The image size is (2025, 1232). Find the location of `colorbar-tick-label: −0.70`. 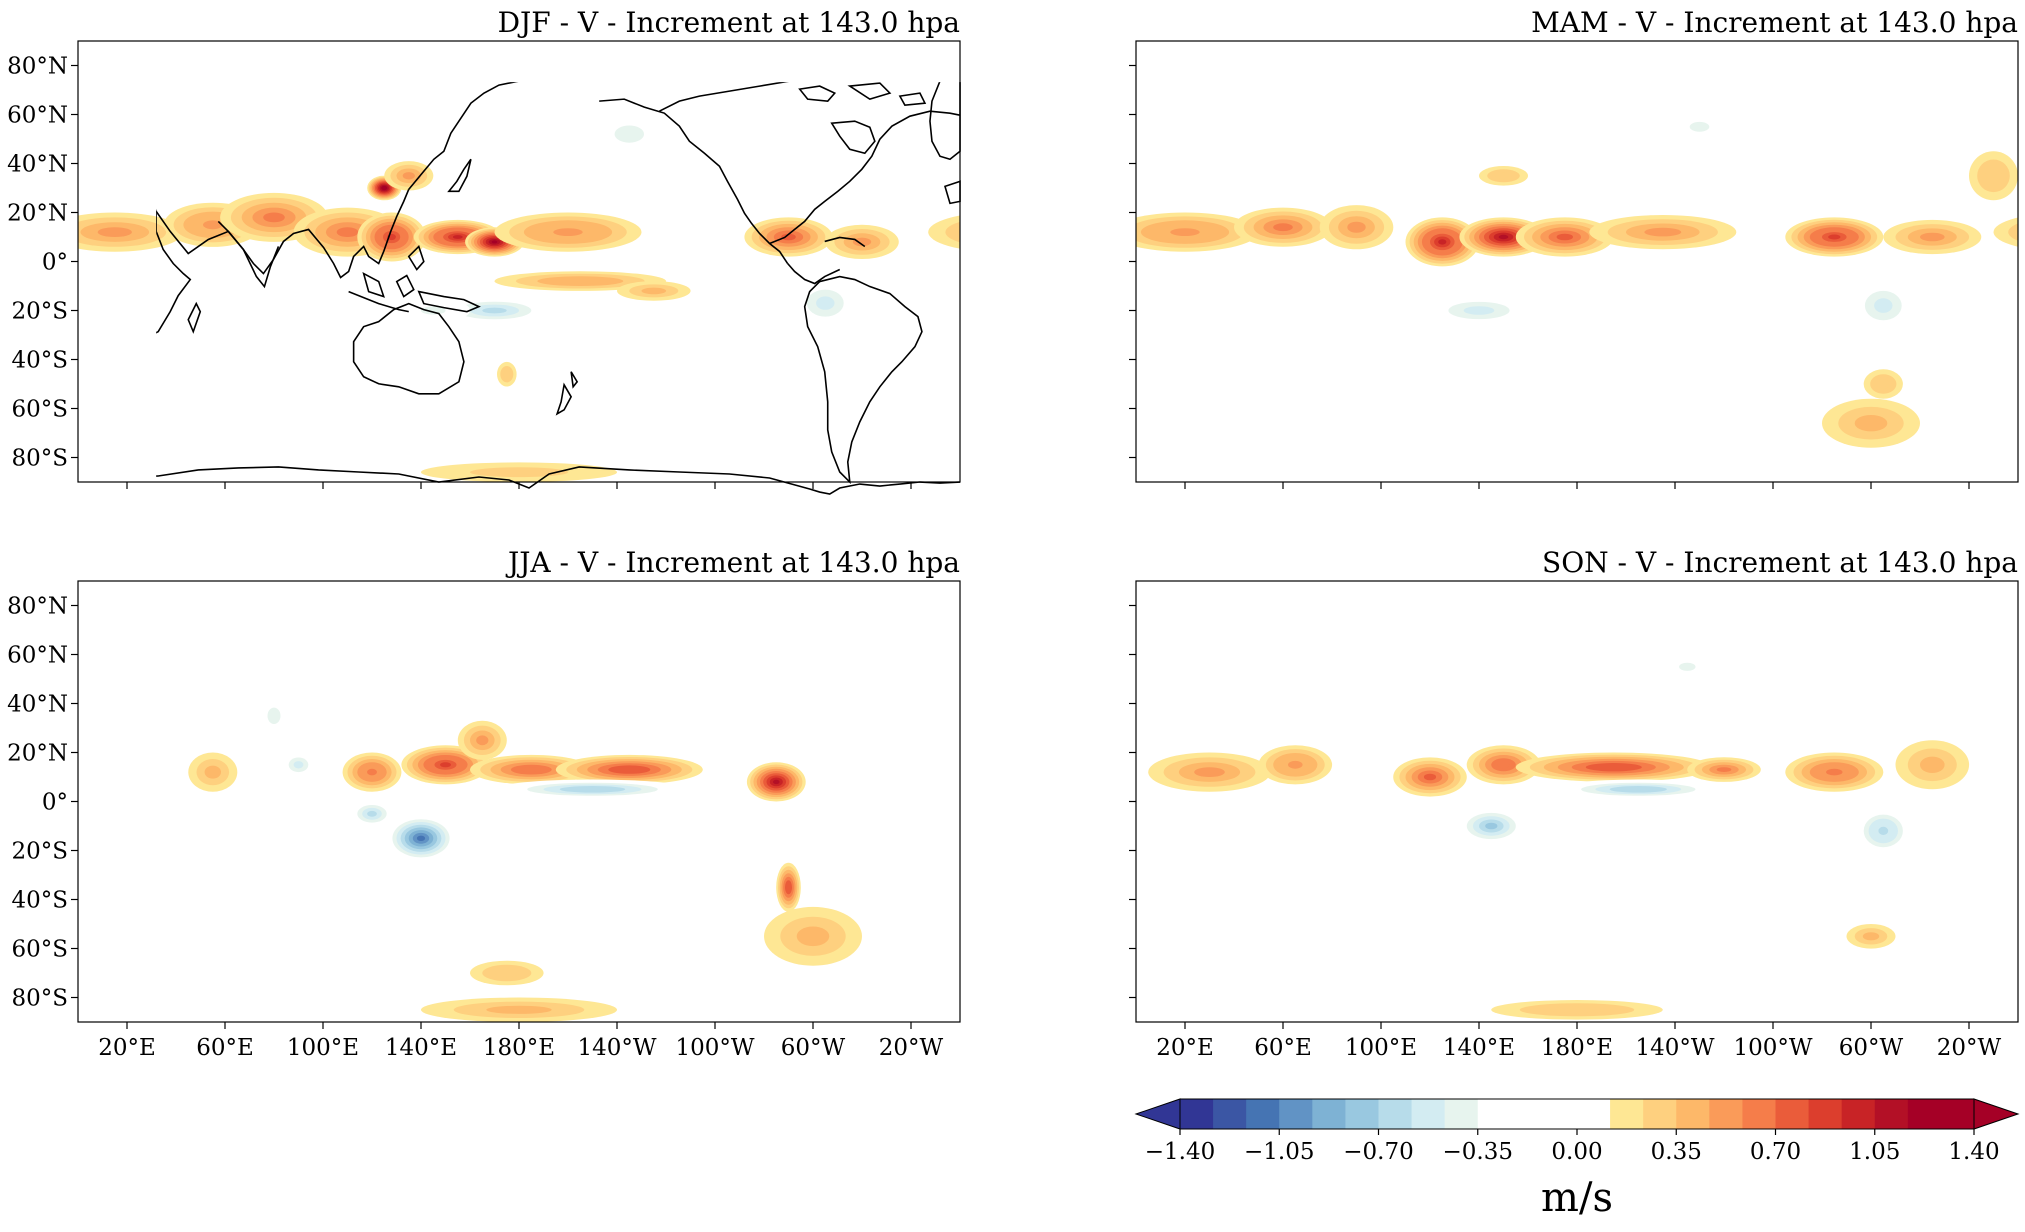

colorbar-tick-label: −0.70 is located at coordinates (1378, 1152).